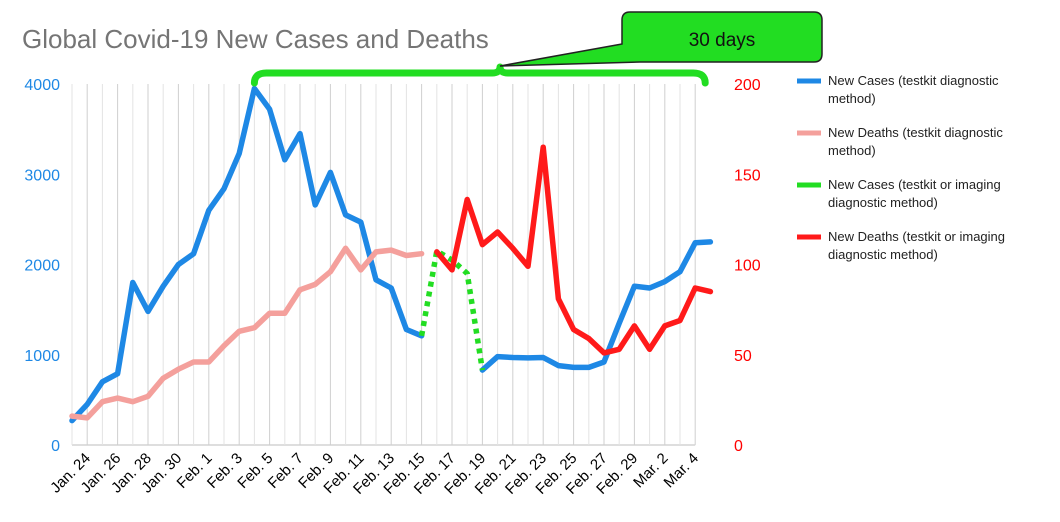 This screenshot has width=1060, height=522. What do you see at coordinates (747, 175) in the screenshot?
I see `y-right-tick-label: 150` at bounding box center [747, 175].